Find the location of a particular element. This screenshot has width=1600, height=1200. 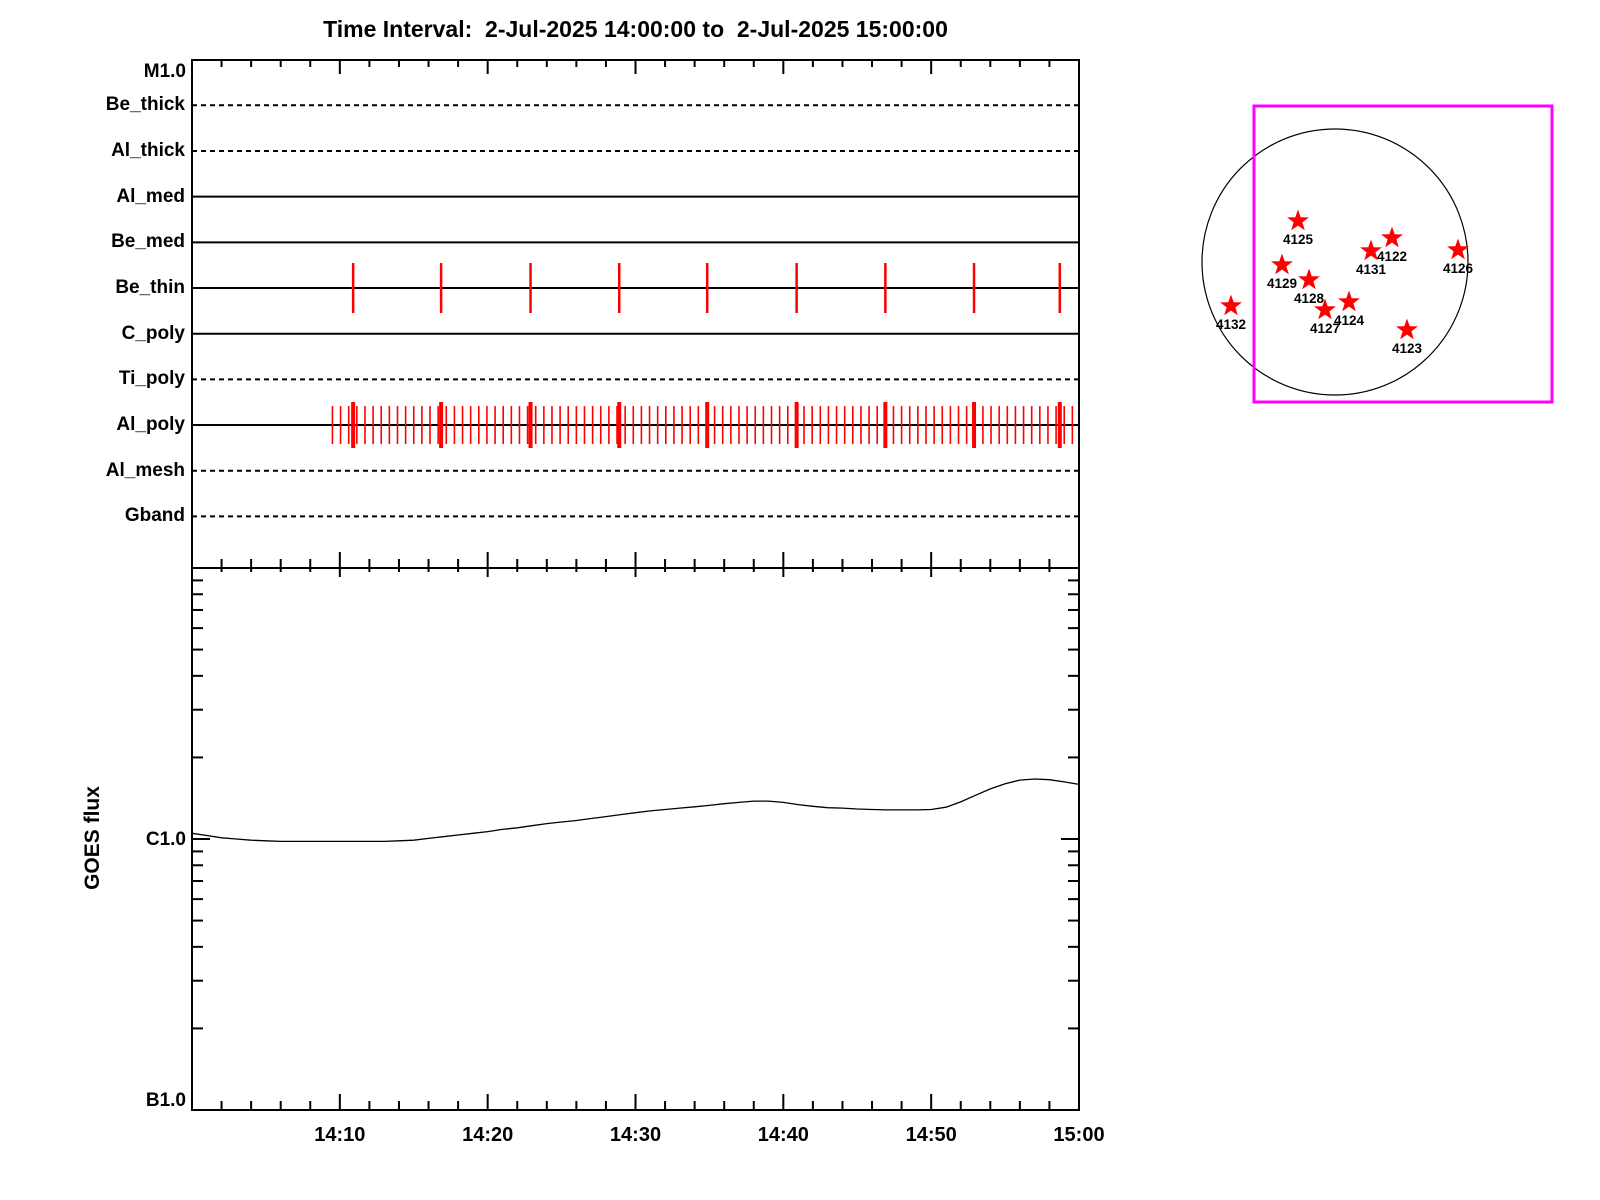

active-region-label-4123: 4123 is located at coordinates (1407, 348).